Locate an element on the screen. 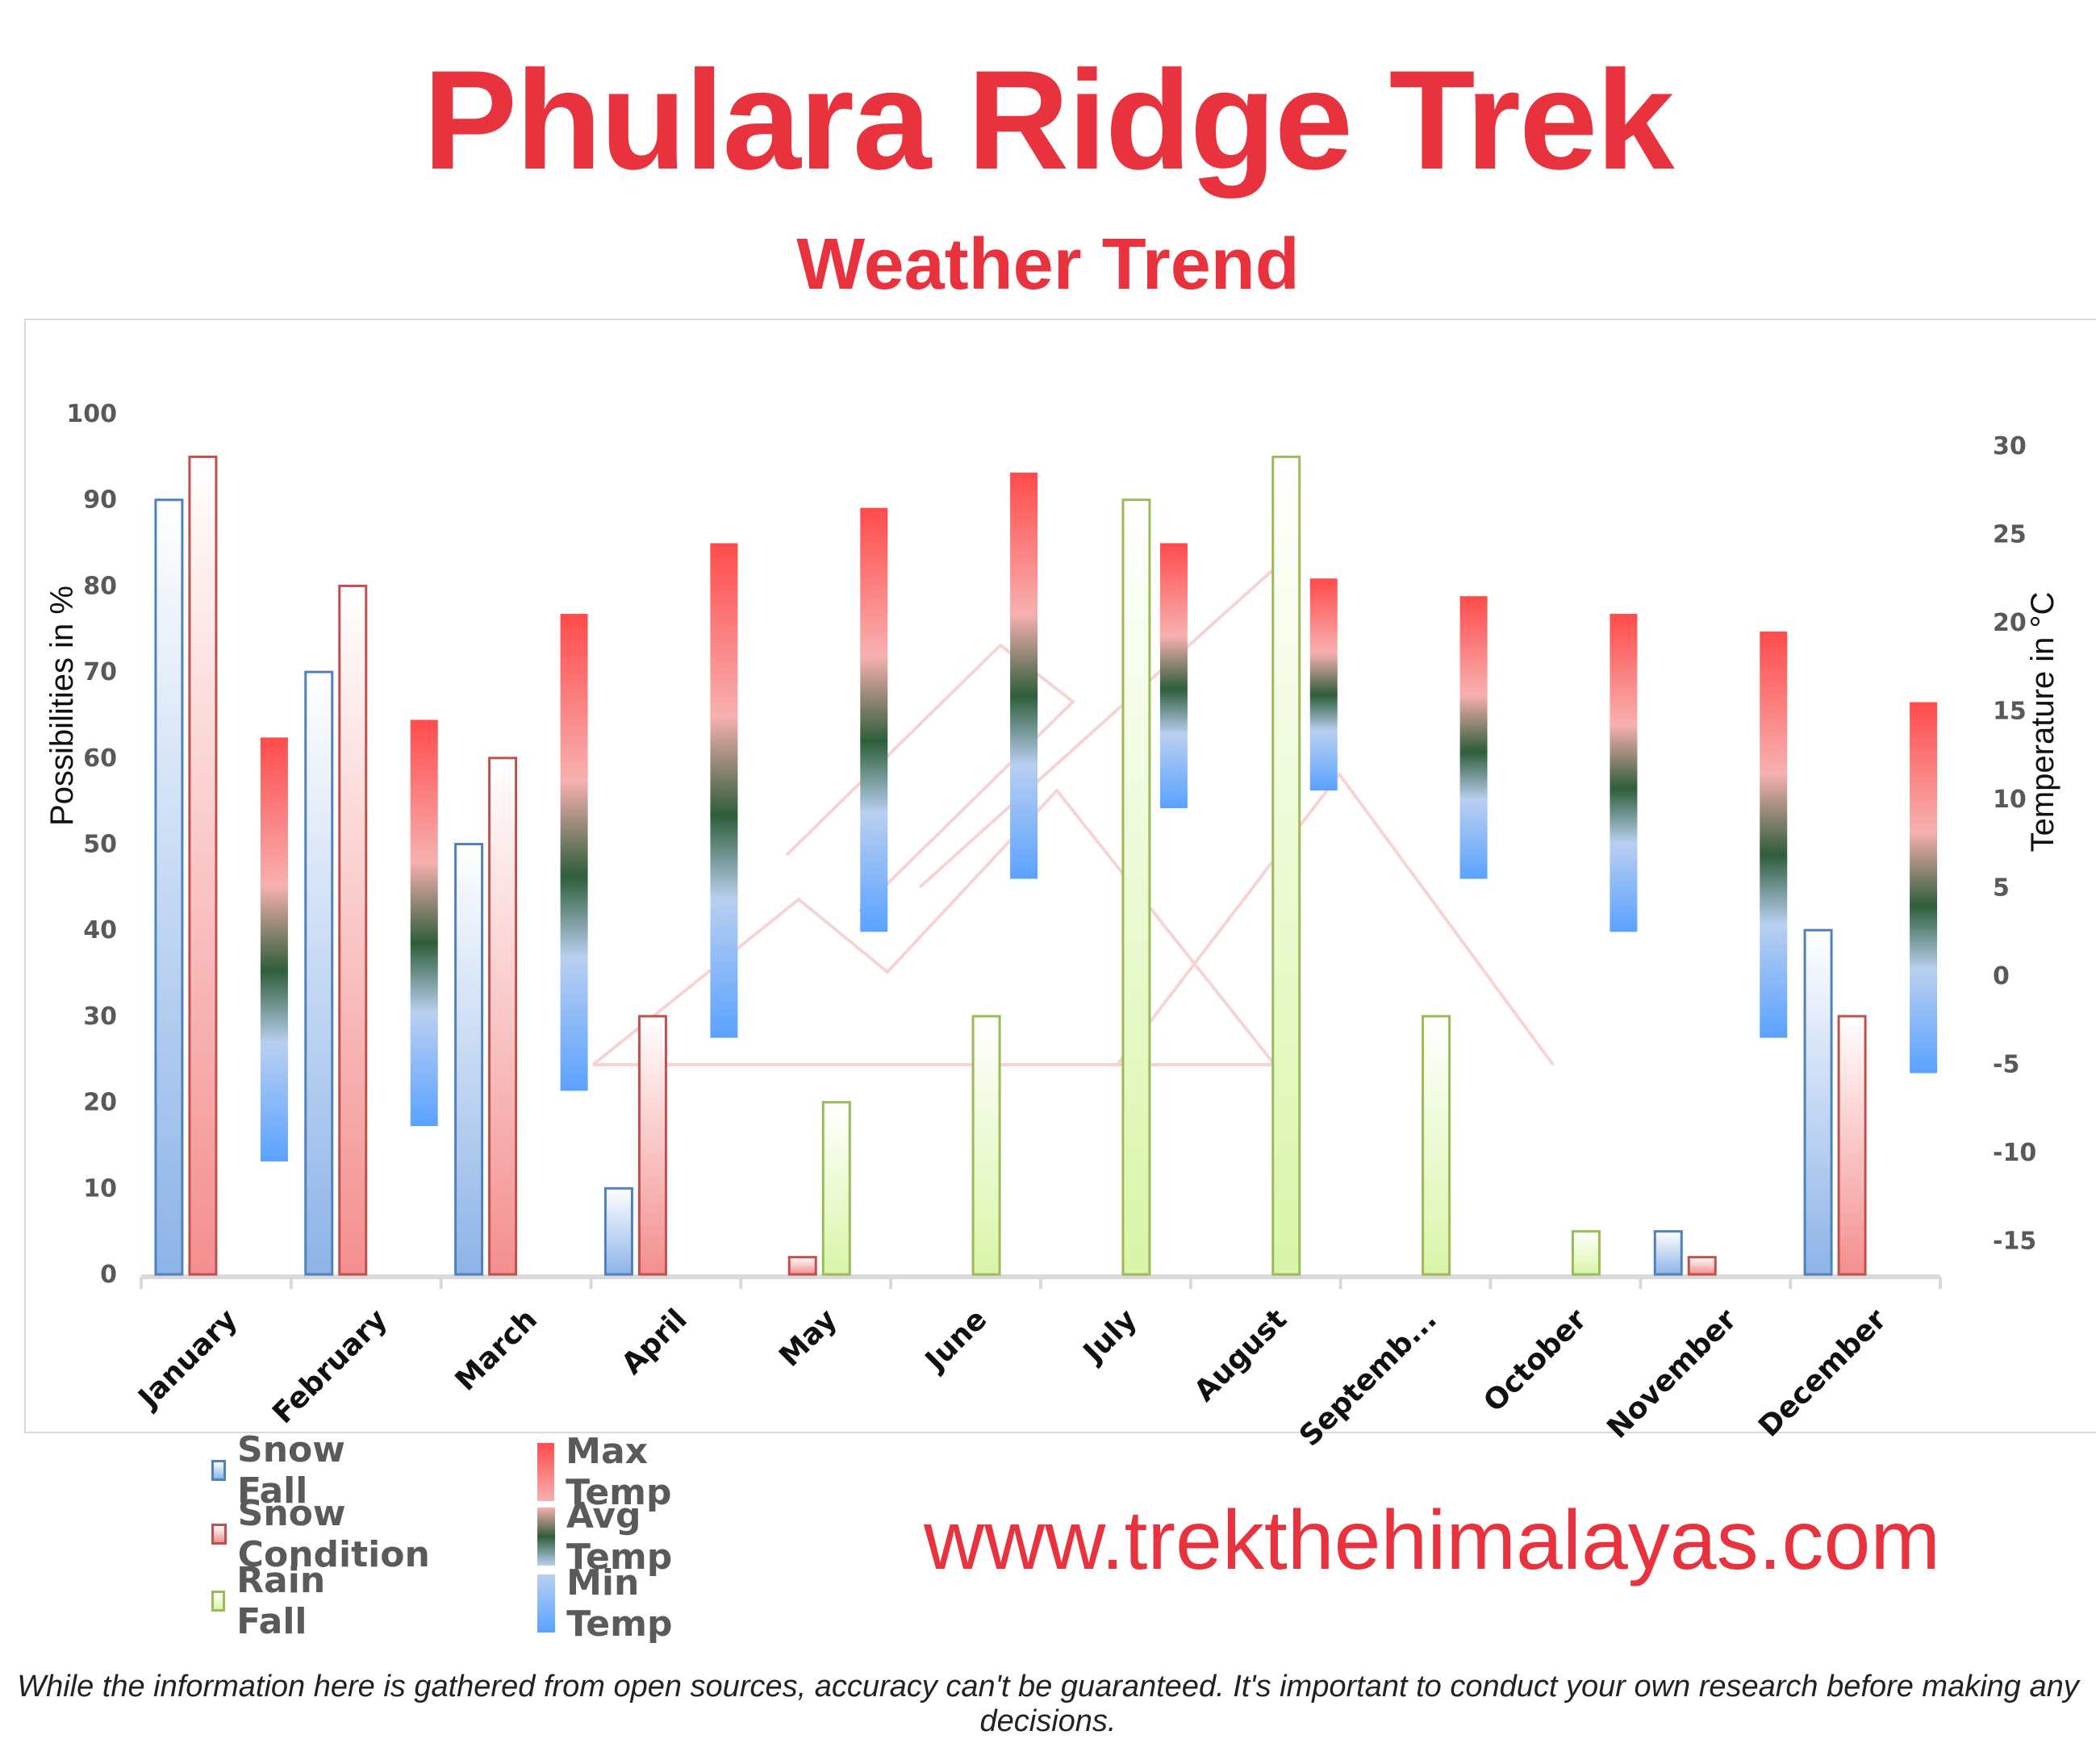 The height and width of the screenshot is (1764, 2096). axes is located at coordinates (1041, 1281).